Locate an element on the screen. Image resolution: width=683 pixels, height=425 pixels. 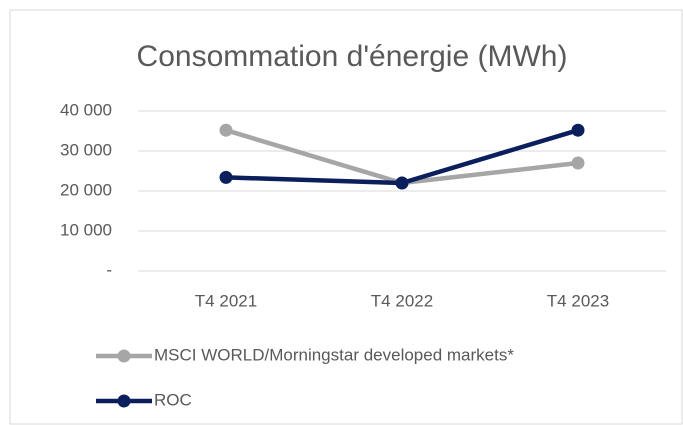
x-tick-label: T4 2023 is located at coordinates (578, 300).